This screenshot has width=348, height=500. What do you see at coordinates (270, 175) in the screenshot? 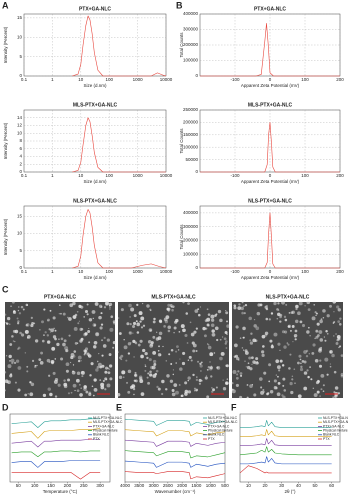
I see `x-tick-label: 0` at bounding box center [270, 175].